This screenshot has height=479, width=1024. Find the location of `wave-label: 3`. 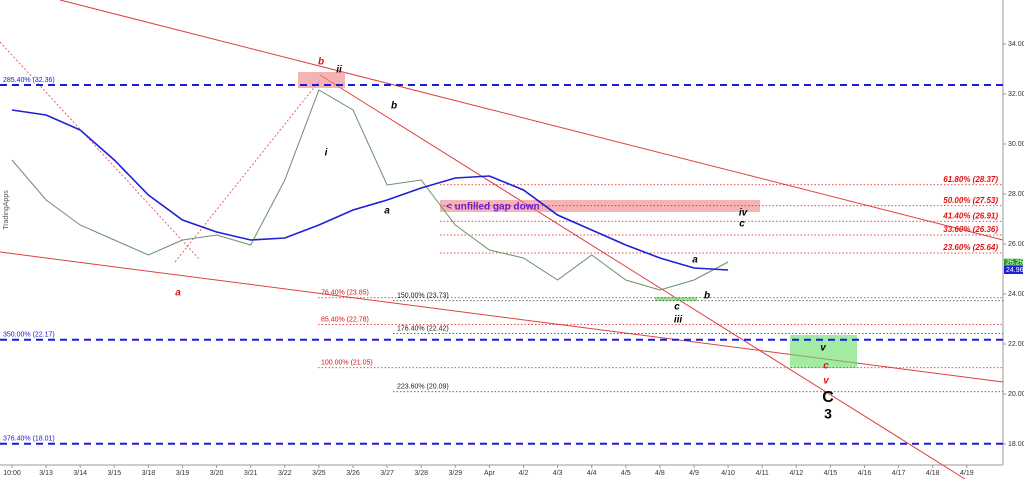

wave-label: 3 is located at coordinates (828, 414).